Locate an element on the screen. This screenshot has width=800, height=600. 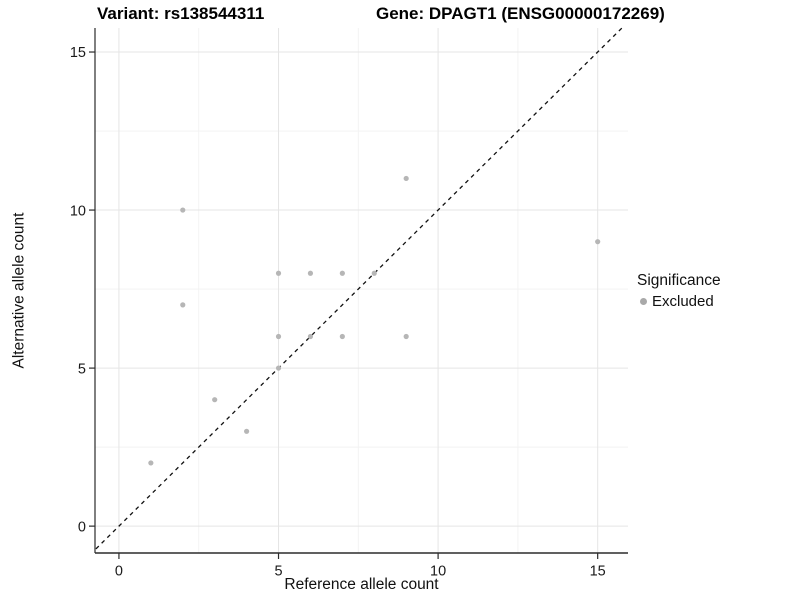
plot-title-gene: Gene: DPAGT1 (ENSG00000172269) is located at coordinates (520, 13).